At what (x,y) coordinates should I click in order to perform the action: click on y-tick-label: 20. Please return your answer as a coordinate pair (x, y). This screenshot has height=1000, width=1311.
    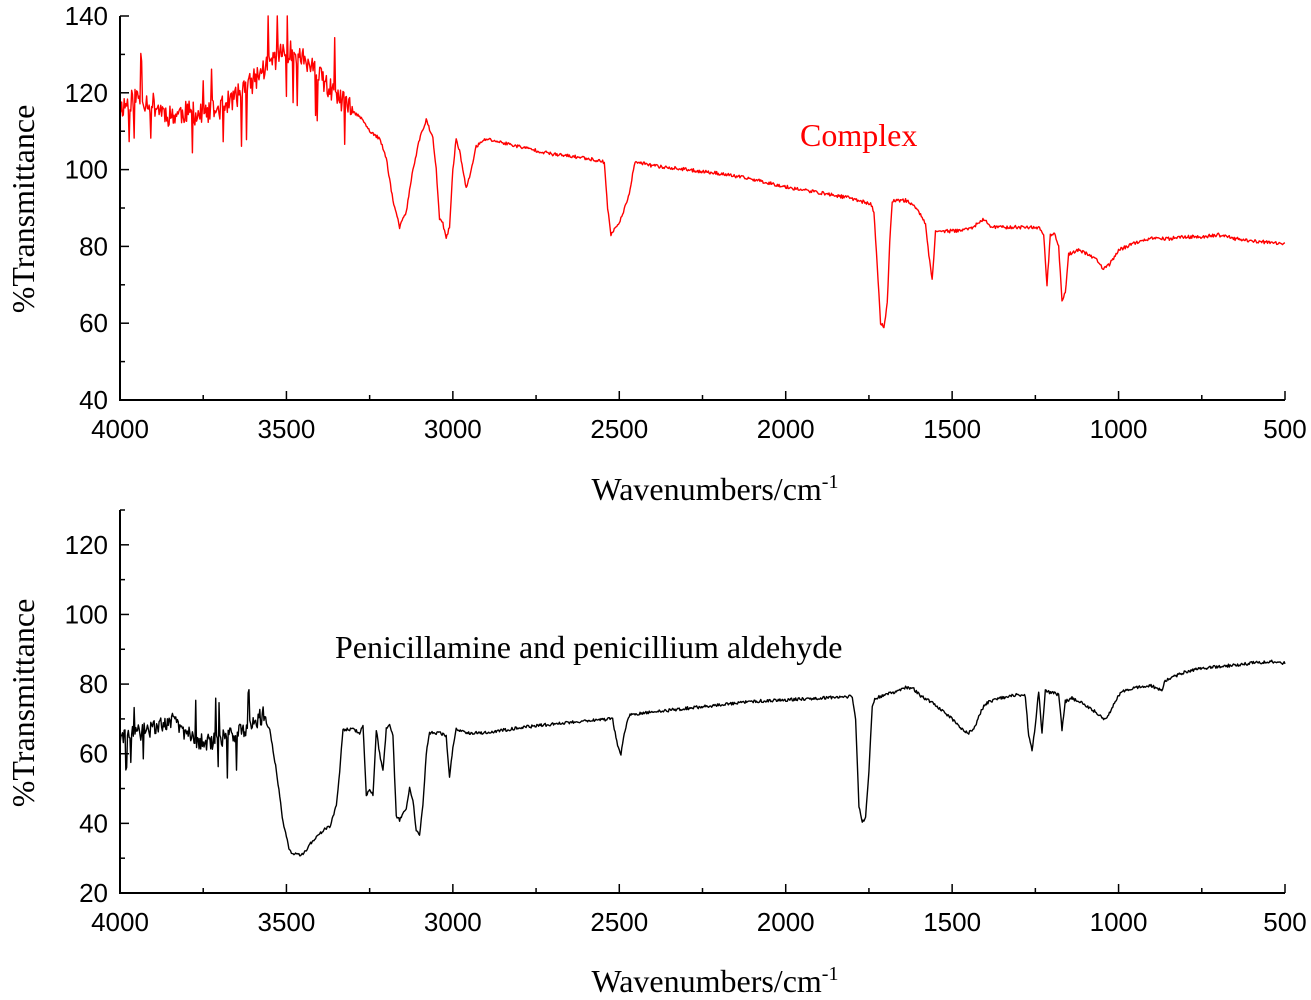
    Looking at the image, I should click on (93, 893).